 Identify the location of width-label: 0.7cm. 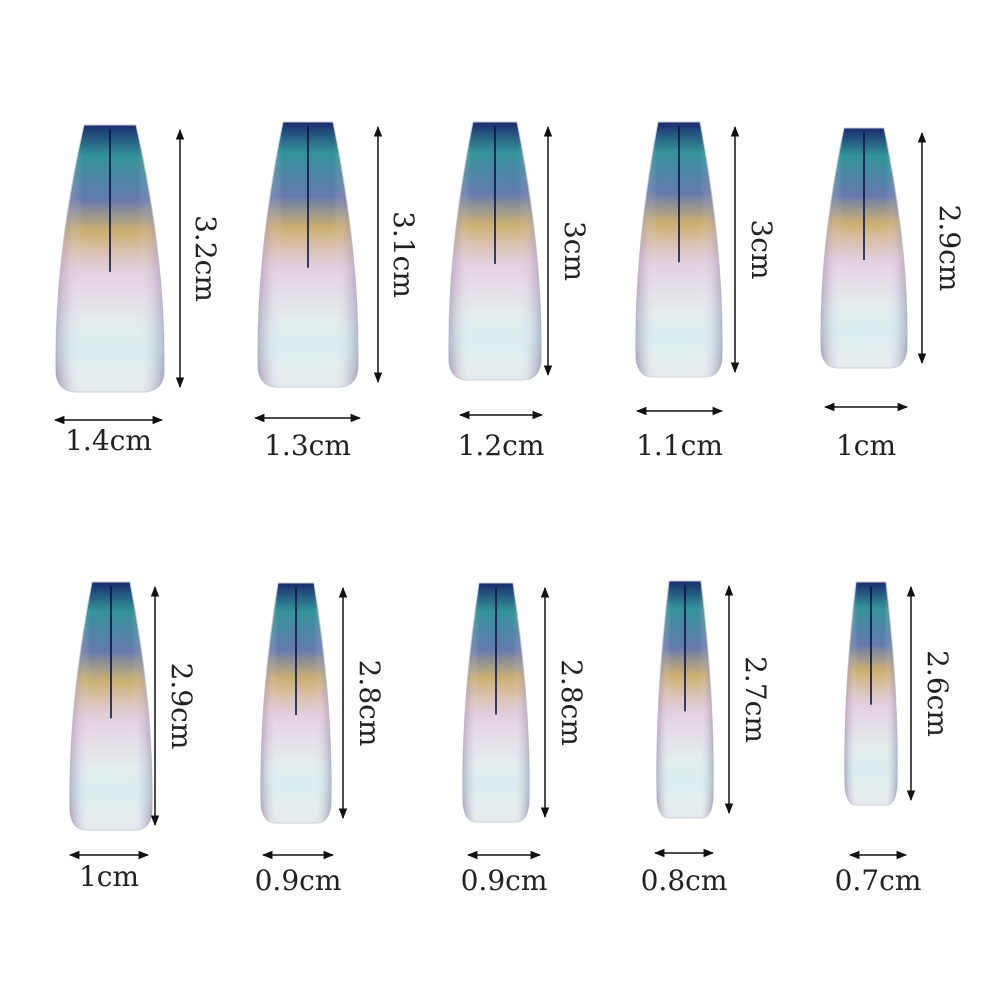
(878, 880).